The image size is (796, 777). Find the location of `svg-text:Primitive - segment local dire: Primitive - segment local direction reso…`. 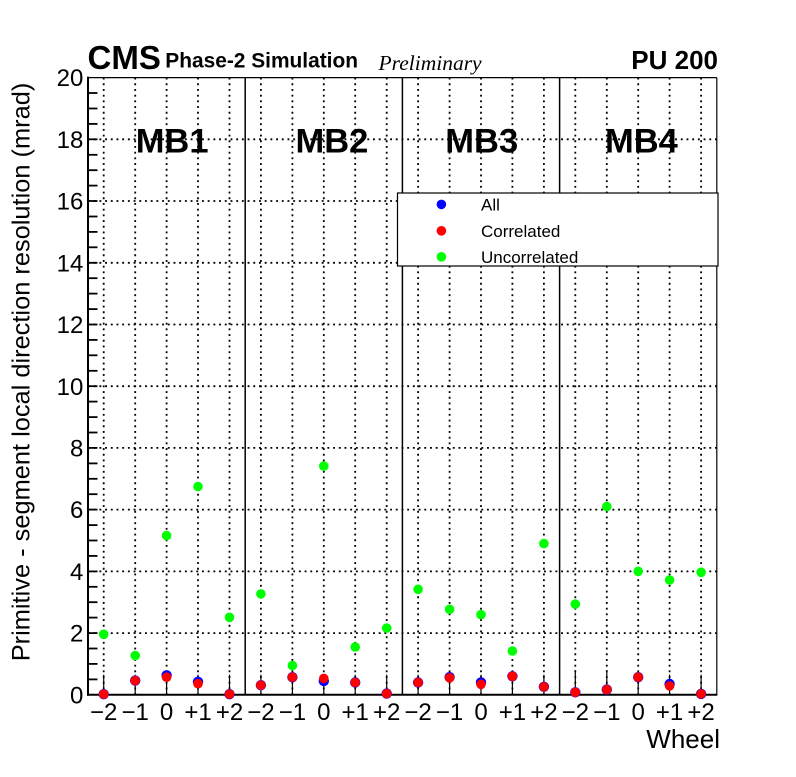

svg-text:Primitive - segment local dire: Primitive - segment local direction reso… is located at coordinates (22, 372).